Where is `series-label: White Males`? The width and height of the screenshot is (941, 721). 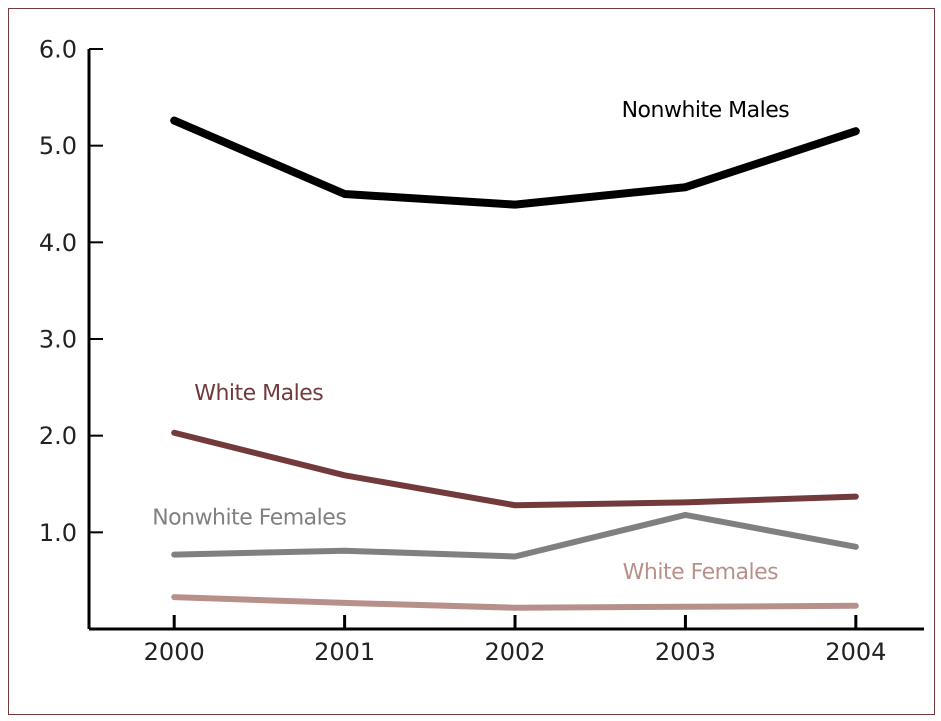 series-label: White Males is located at coordinates (259, 393).